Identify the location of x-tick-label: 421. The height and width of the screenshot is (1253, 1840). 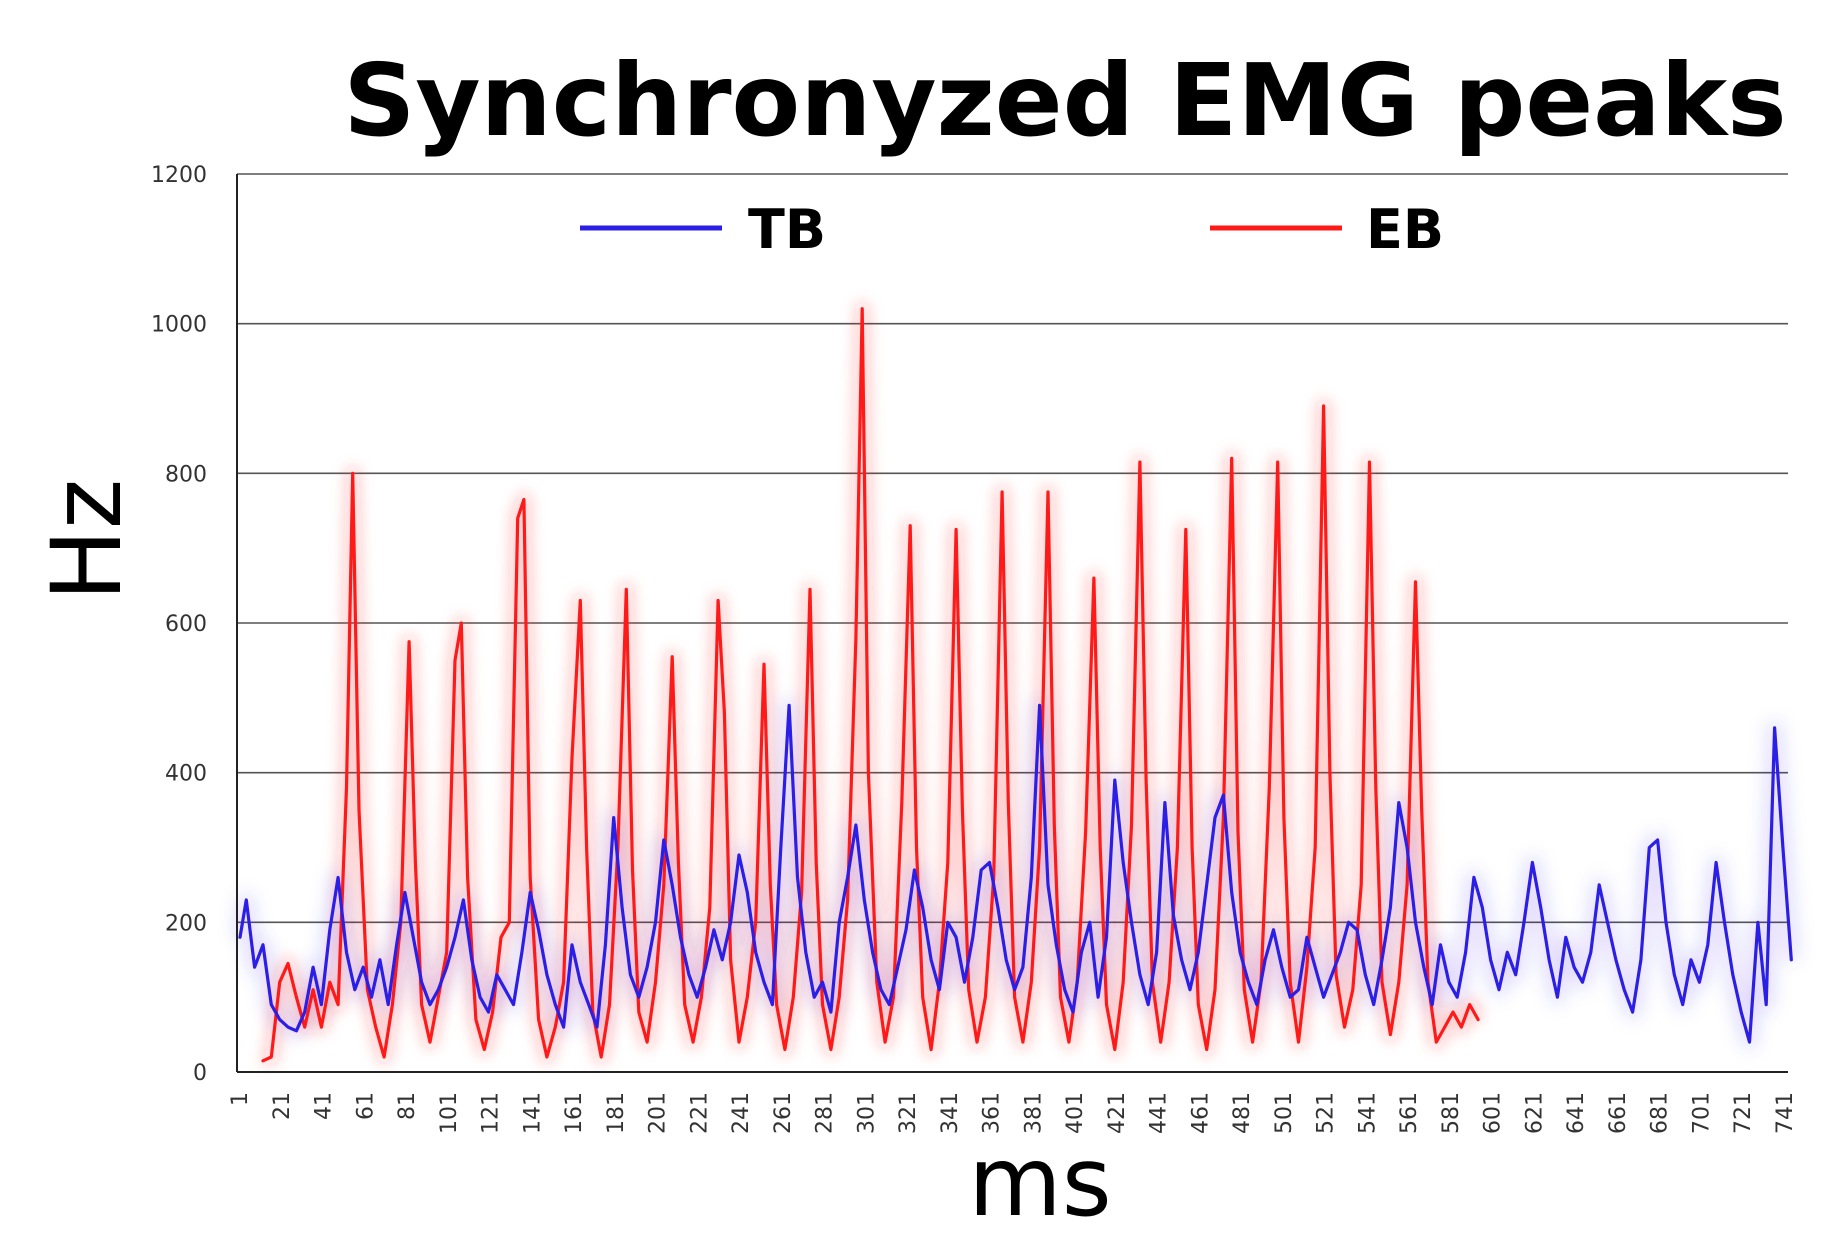
(1117, 1113).